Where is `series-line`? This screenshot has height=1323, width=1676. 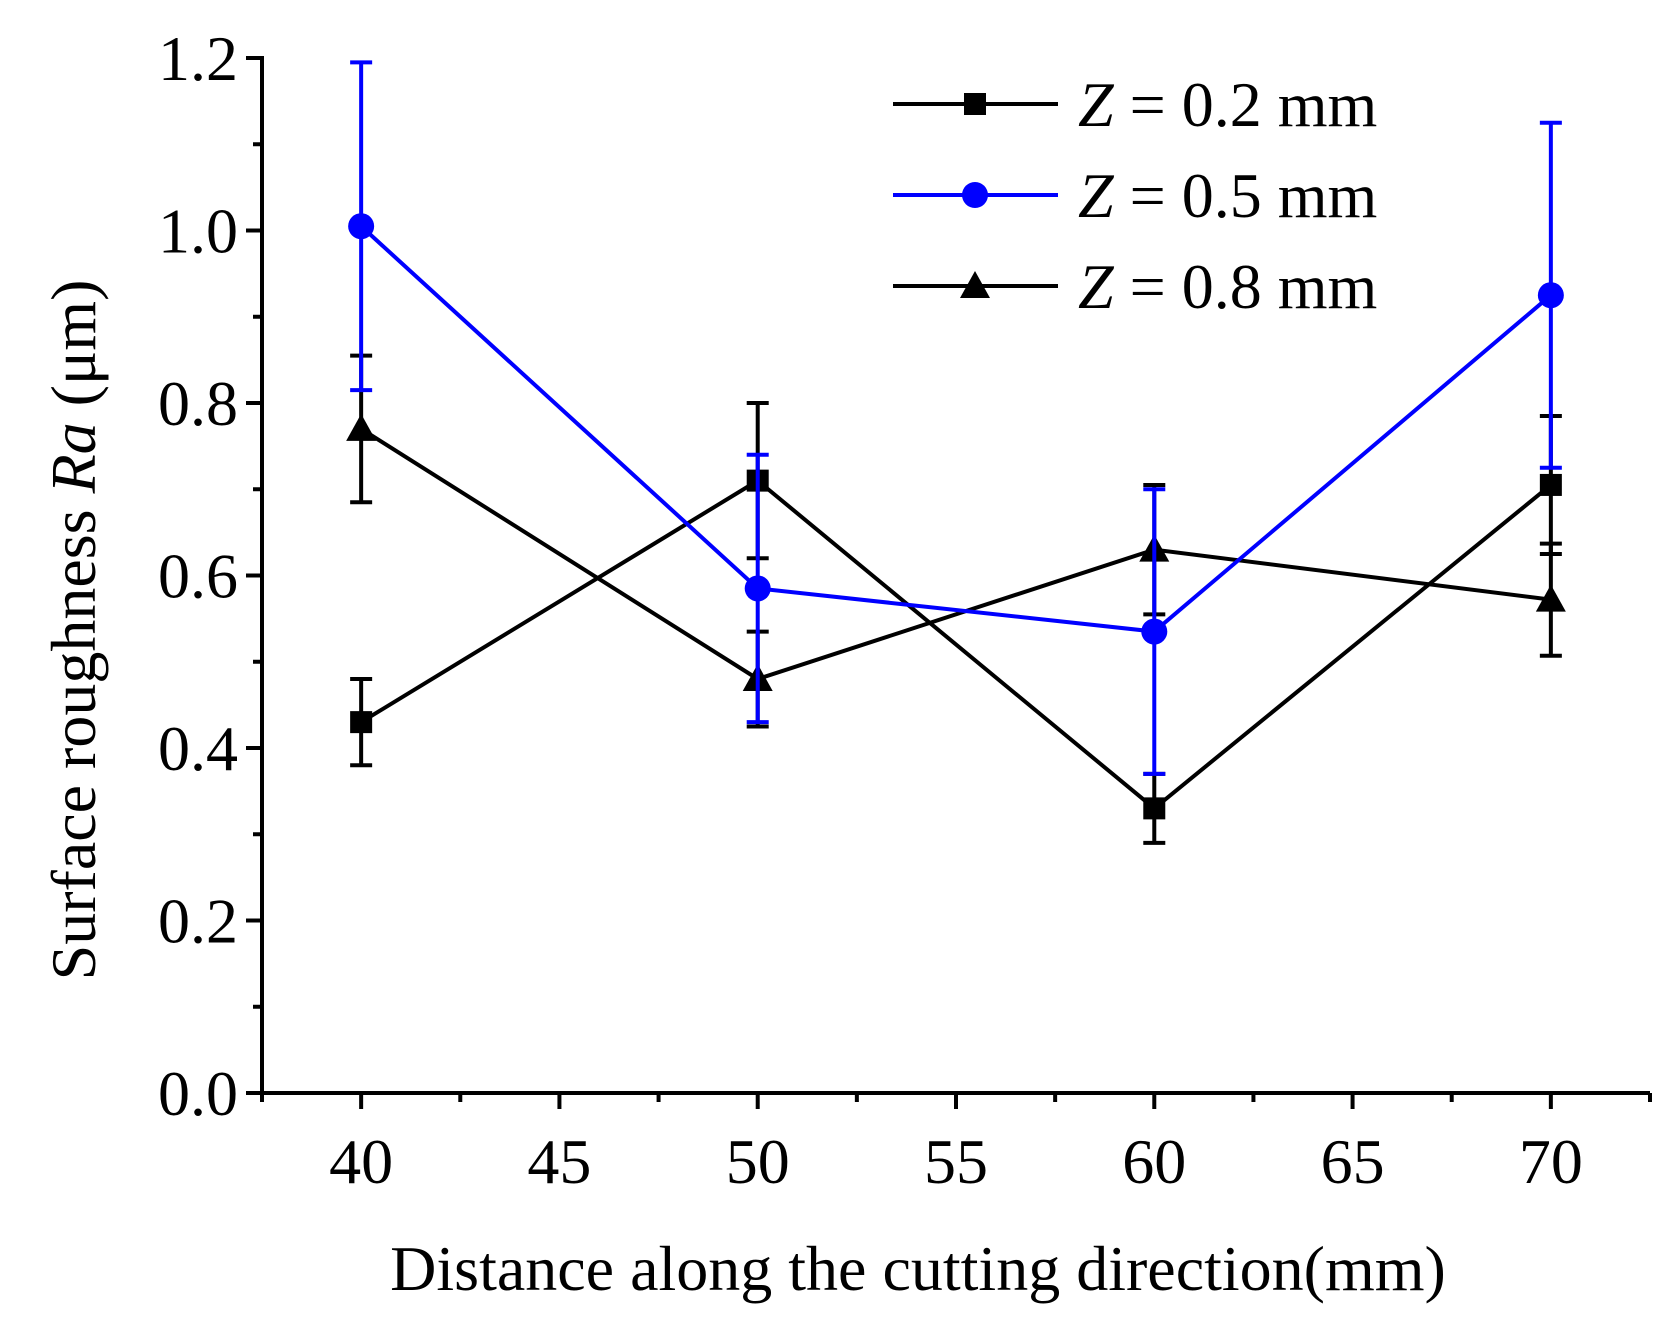 series-line is located at coordinates (956, 554).